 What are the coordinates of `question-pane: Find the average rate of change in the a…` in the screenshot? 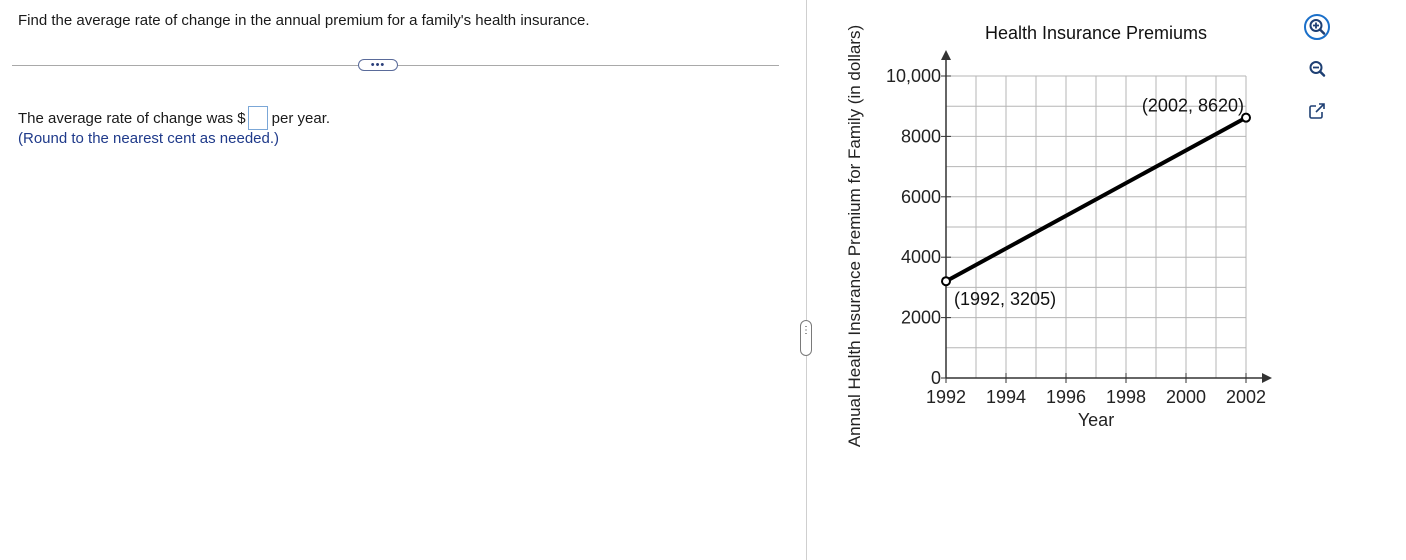 It's located at (395, 79).